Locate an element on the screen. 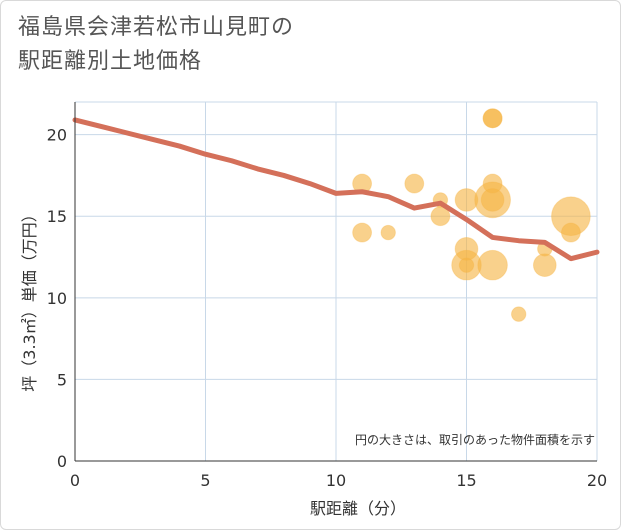  x-tick-labels: 0 5 10 15 20 is located at coordinates (338, 480).